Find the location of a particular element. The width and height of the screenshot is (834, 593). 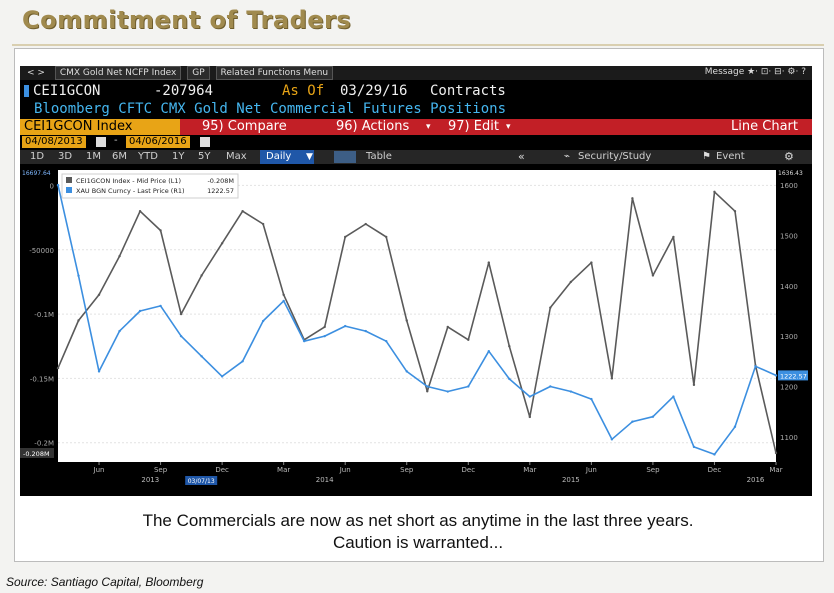

right-last-value: 1222.57 is located at coordinates (793, 376).